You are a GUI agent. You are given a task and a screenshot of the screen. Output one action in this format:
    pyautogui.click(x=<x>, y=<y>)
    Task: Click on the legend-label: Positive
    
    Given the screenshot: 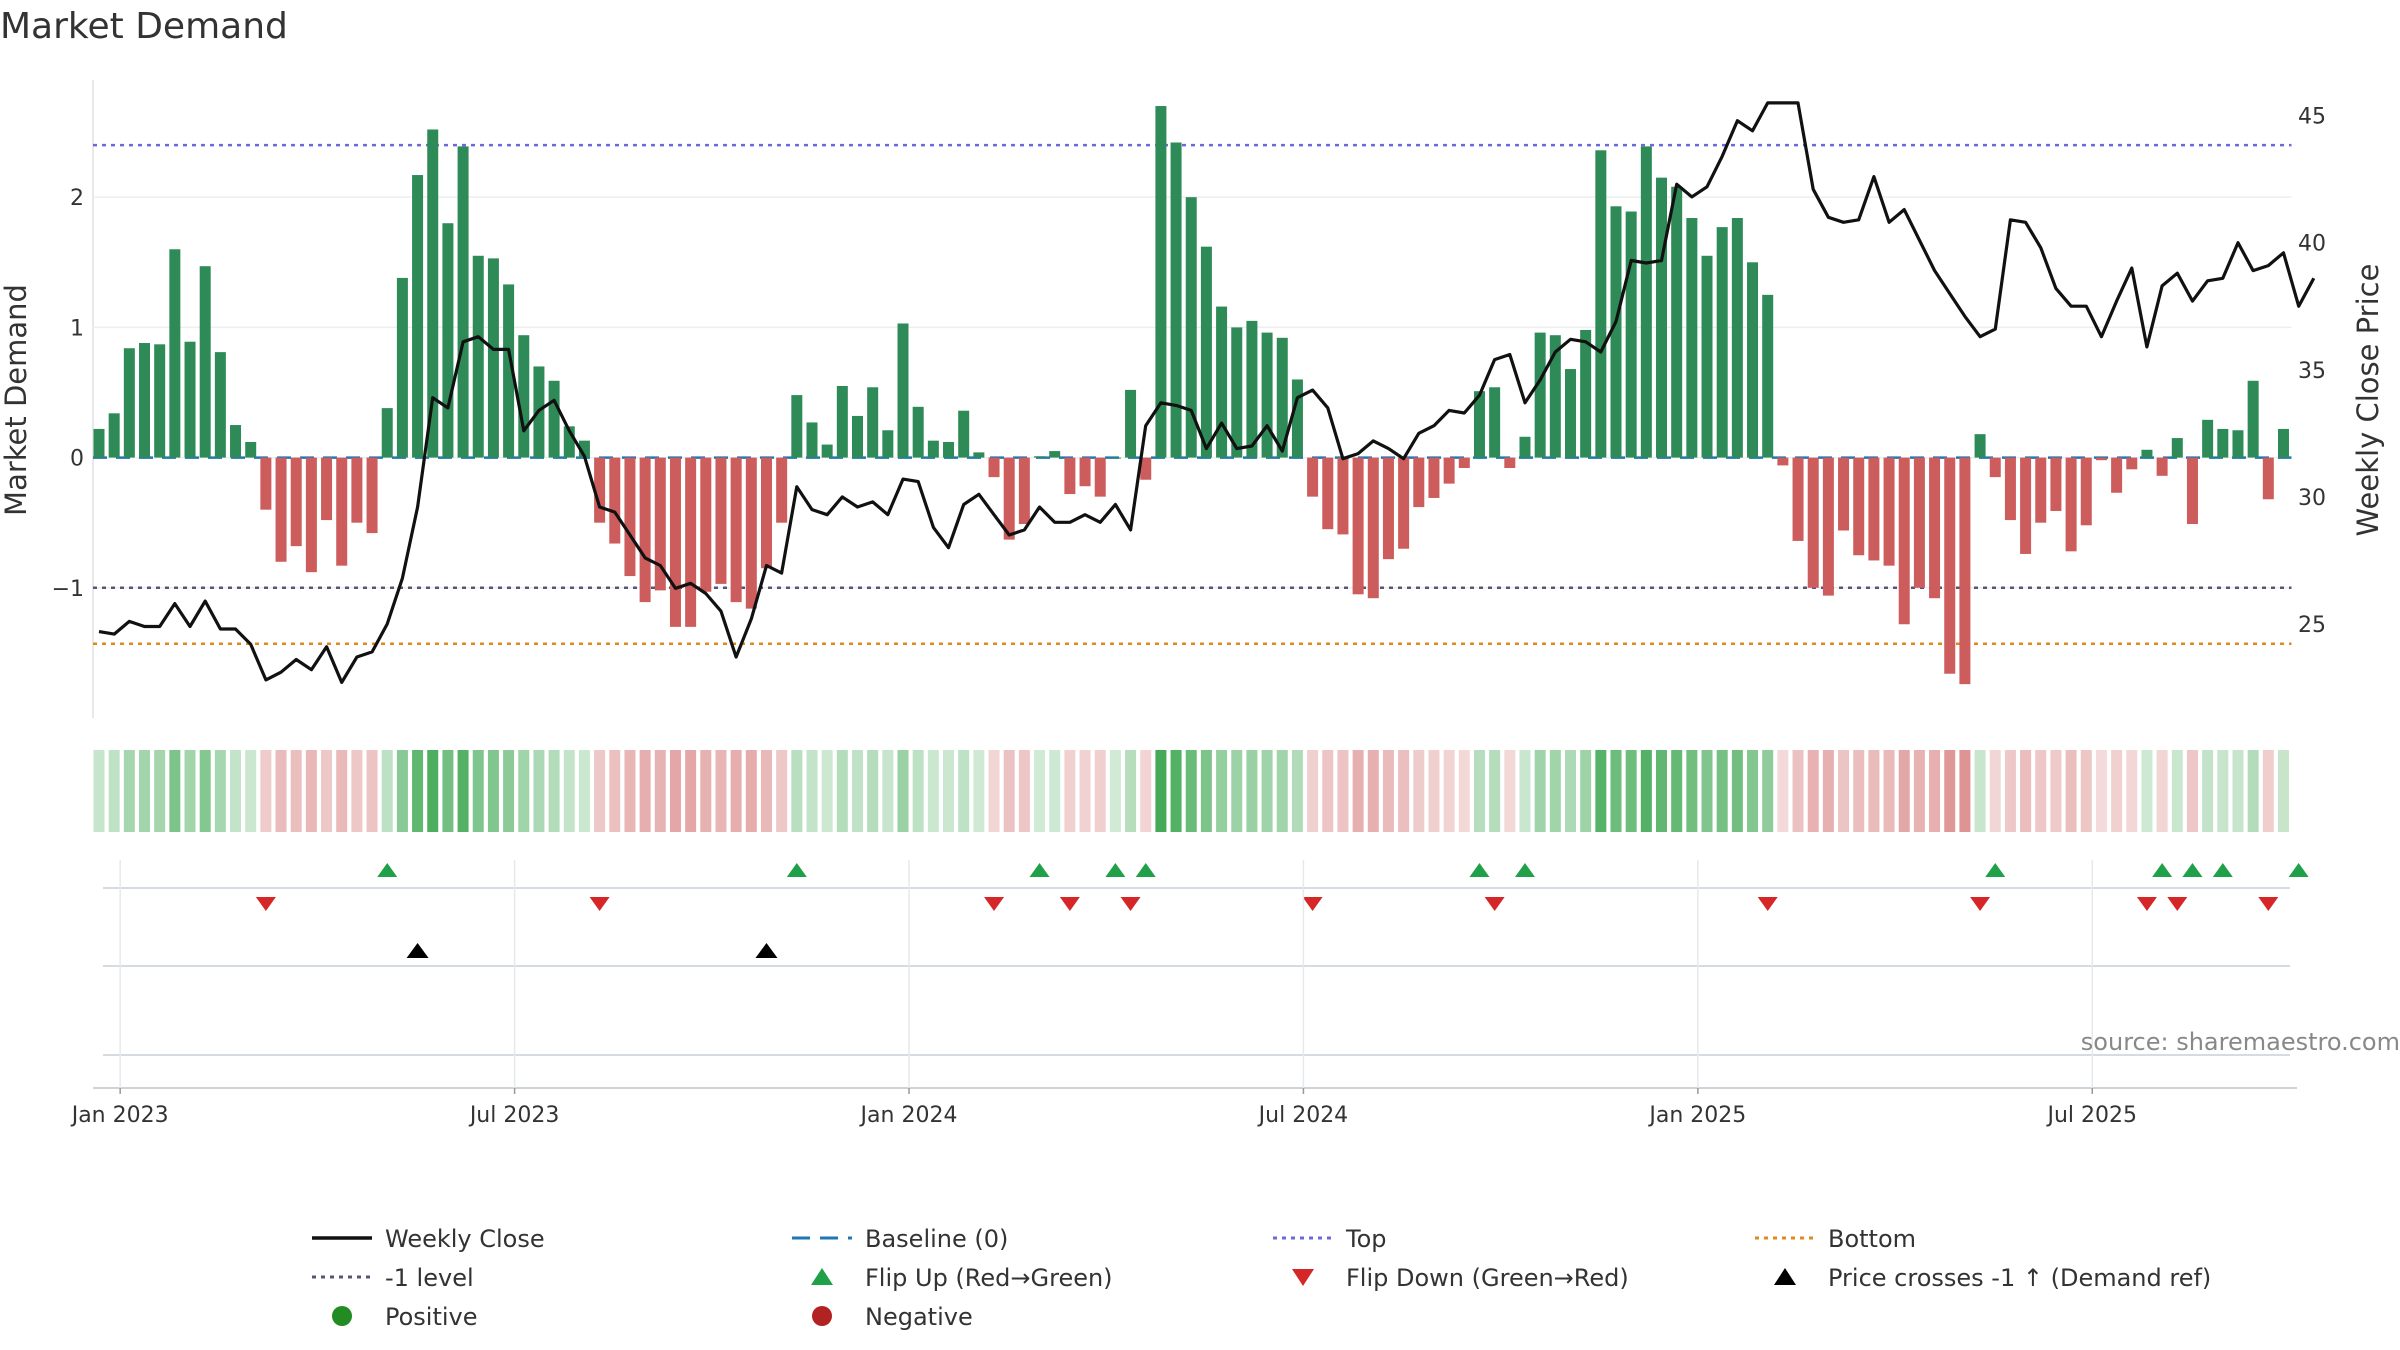 What is the action you would take?
    pyautogui.click(x=431, y=1317)
    